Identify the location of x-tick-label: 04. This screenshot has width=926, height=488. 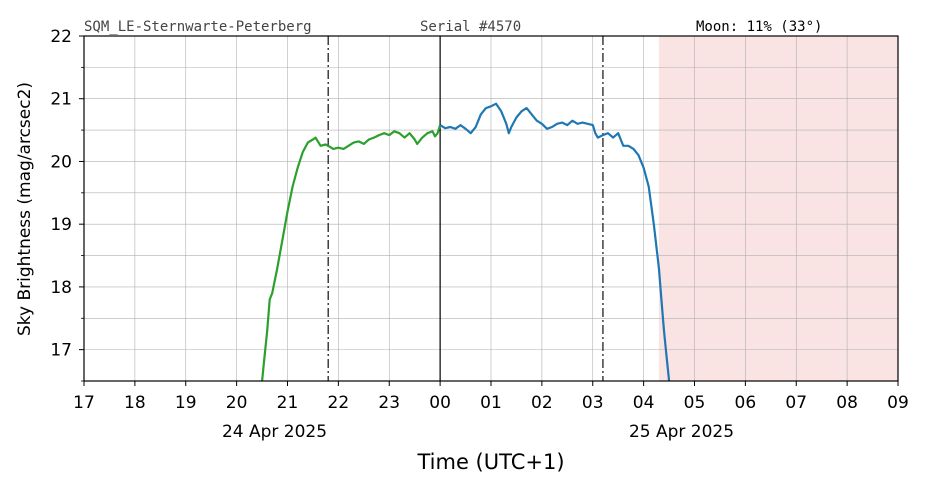
(644, 403).